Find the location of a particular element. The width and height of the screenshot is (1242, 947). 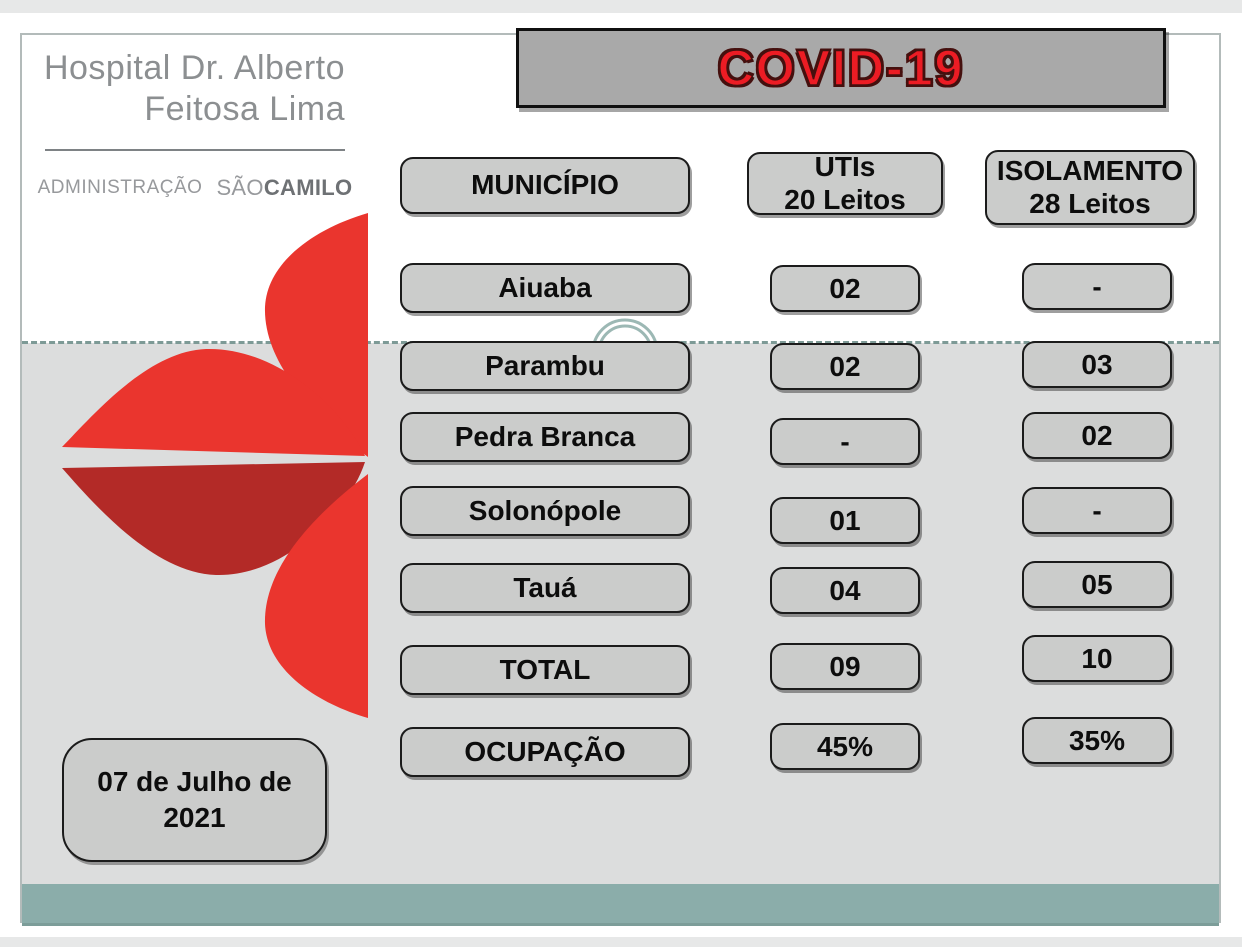

isolamento-cell: 35% is located at coordinates (1097, 740).